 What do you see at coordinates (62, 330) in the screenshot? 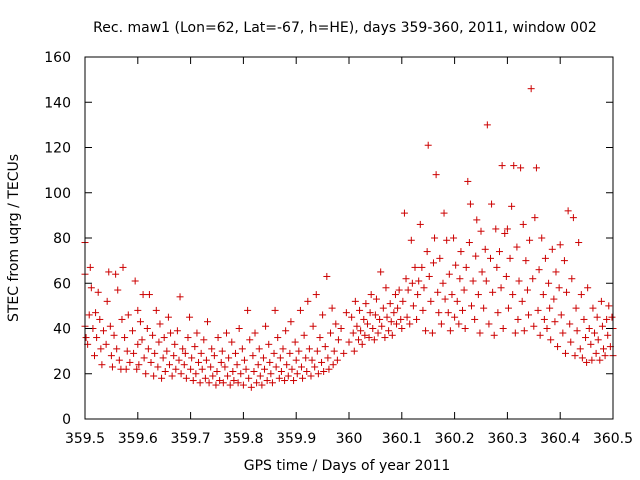
I see `y-tick-label: 40` at bounding box center [62, 330].